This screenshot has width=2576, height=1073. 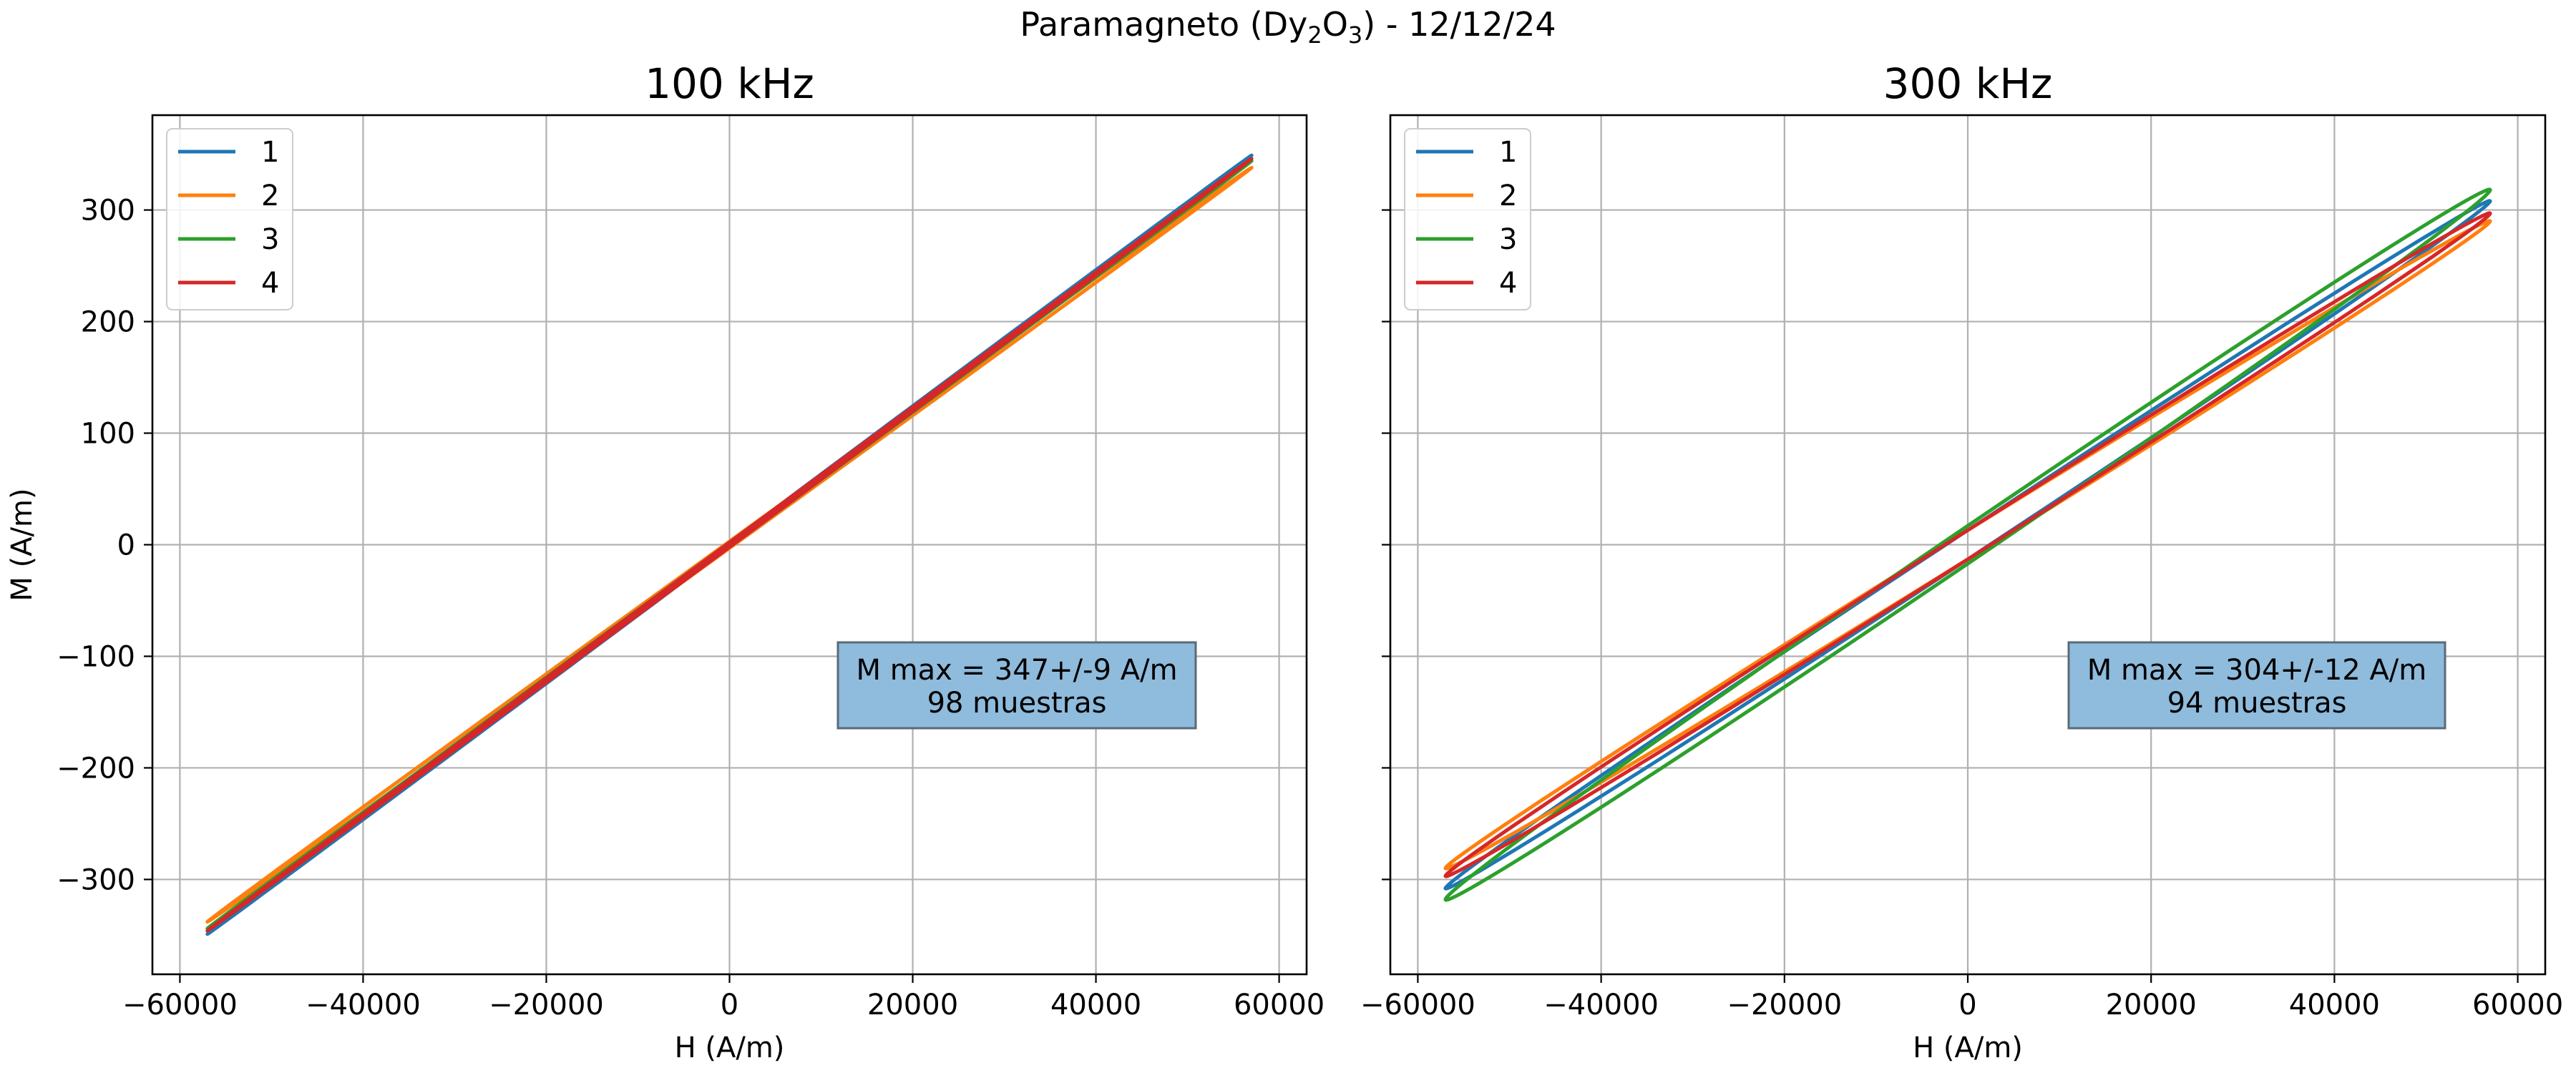 I want to click on y-tick-label: 200, so click(x=108, y=322).